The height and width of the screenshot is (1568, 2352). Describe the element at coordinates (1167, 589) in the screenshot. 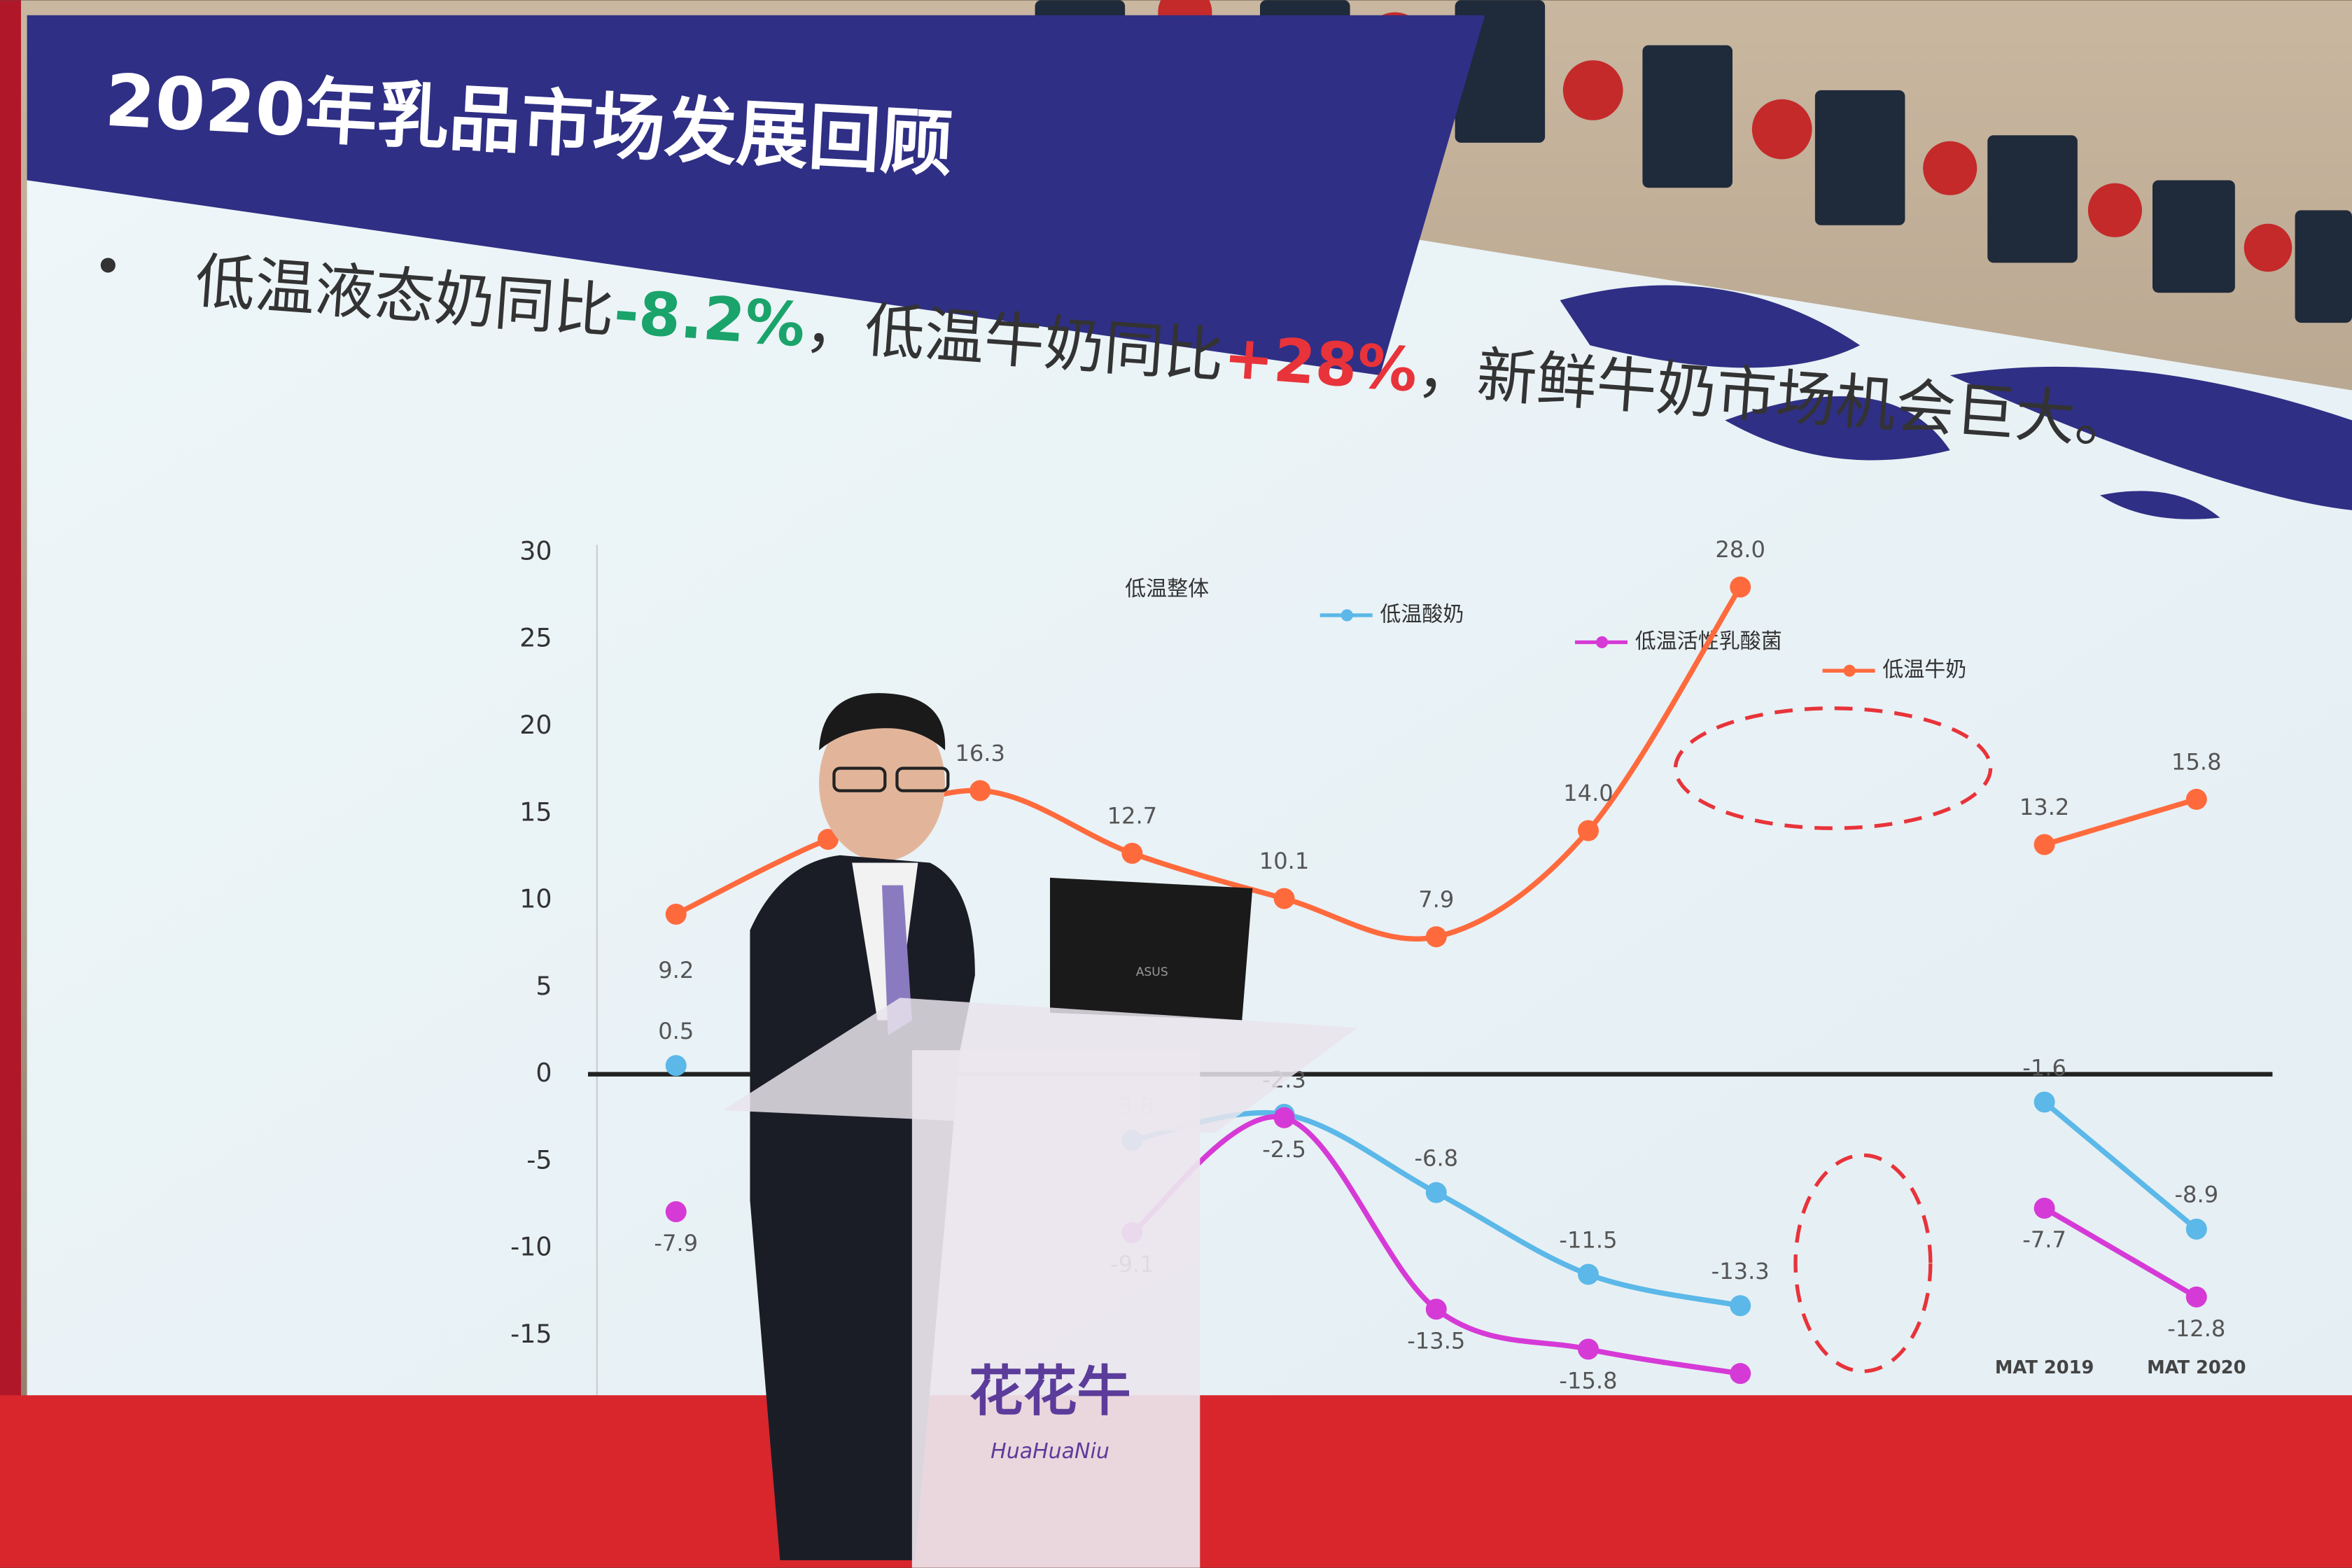

I see `legend-label: 低温整体` at that location.